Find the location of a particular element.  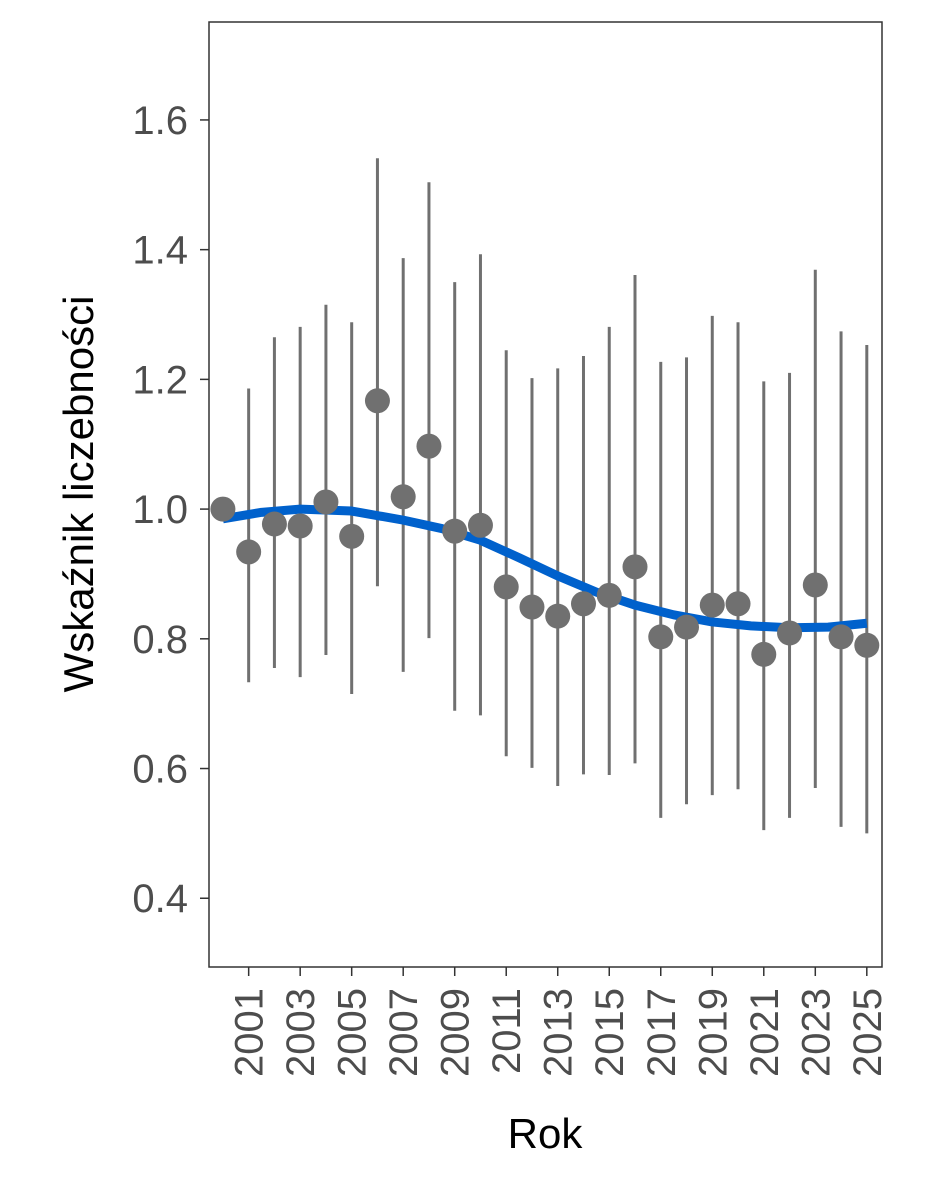

y-tick-label: 0.6 is located at coordinates (160, 770).